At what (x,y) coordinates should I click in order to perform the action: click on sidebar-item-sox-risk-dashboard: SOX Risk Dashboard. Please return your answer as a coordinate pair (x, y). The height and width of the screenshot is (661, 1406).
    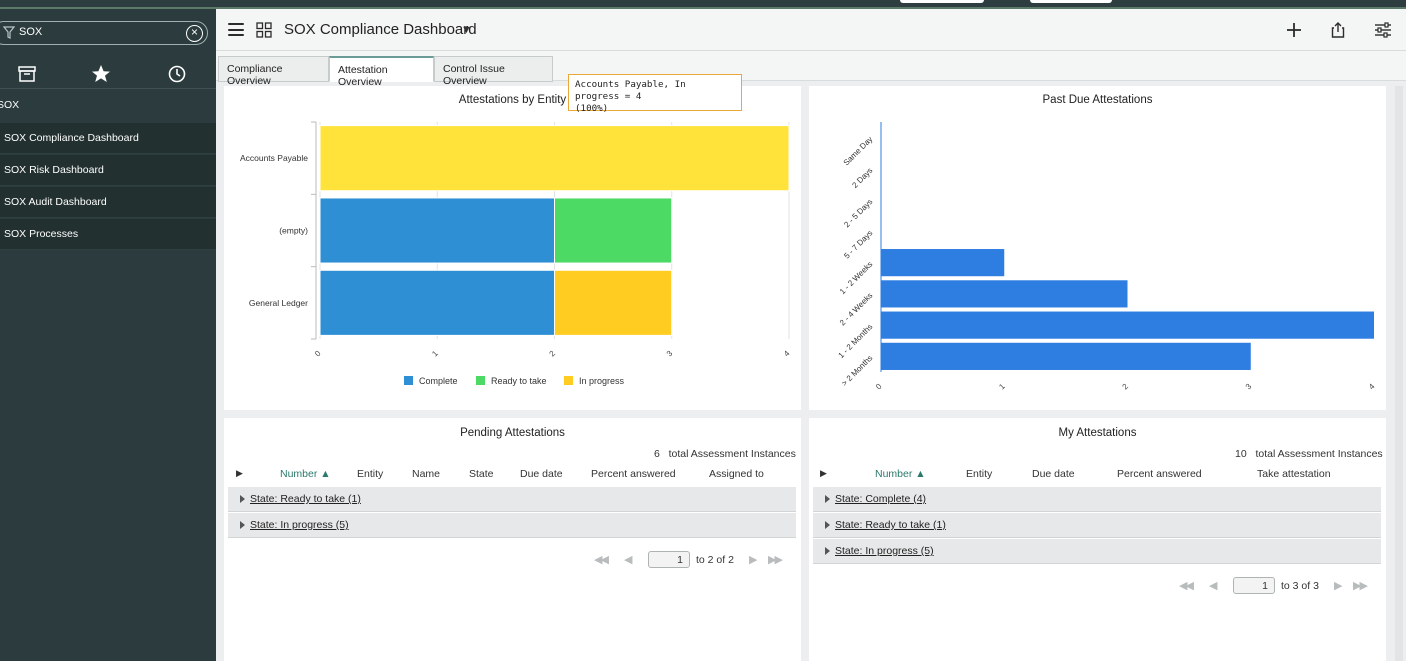
    Looking at the image, I should click on (108, 170).